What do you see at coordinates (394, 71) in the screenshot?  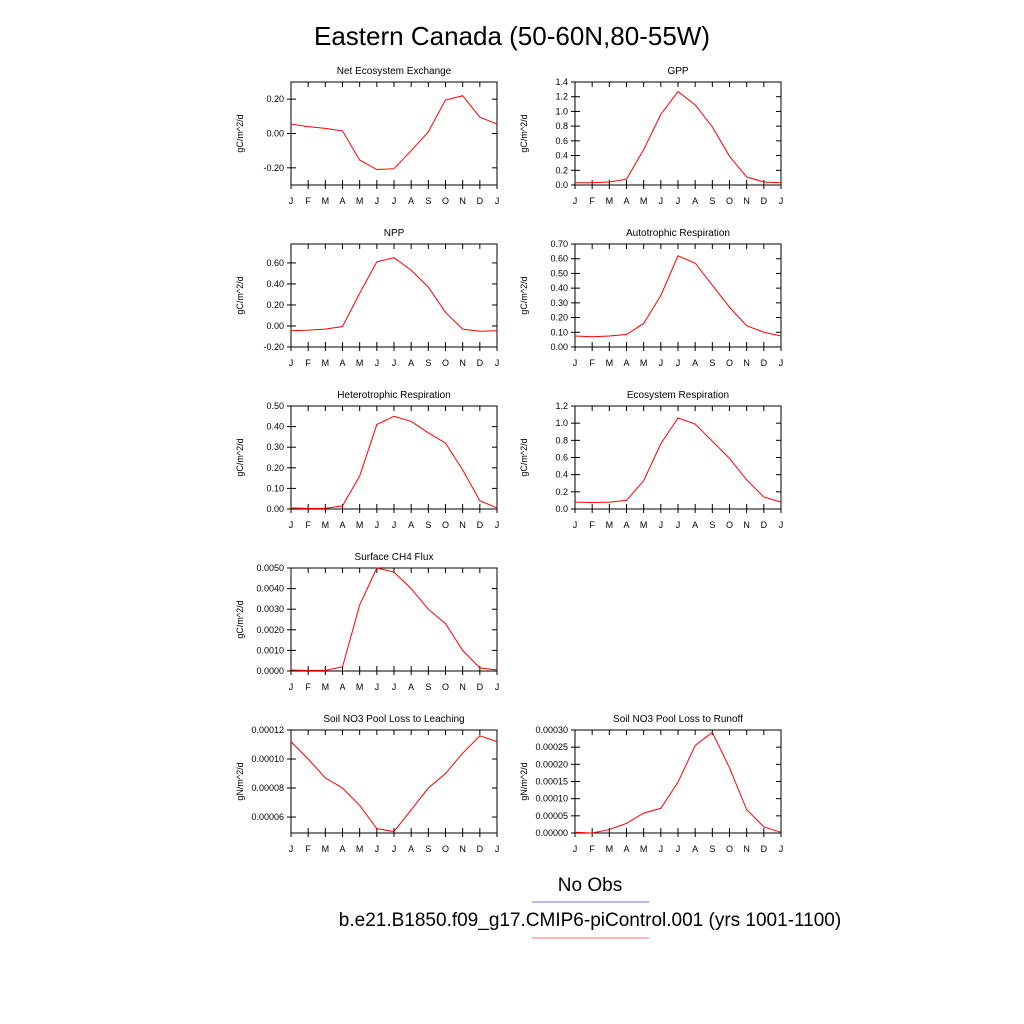 I see `panel-title: Net Ecosystem Exchange` at bounding box center [394, 71].